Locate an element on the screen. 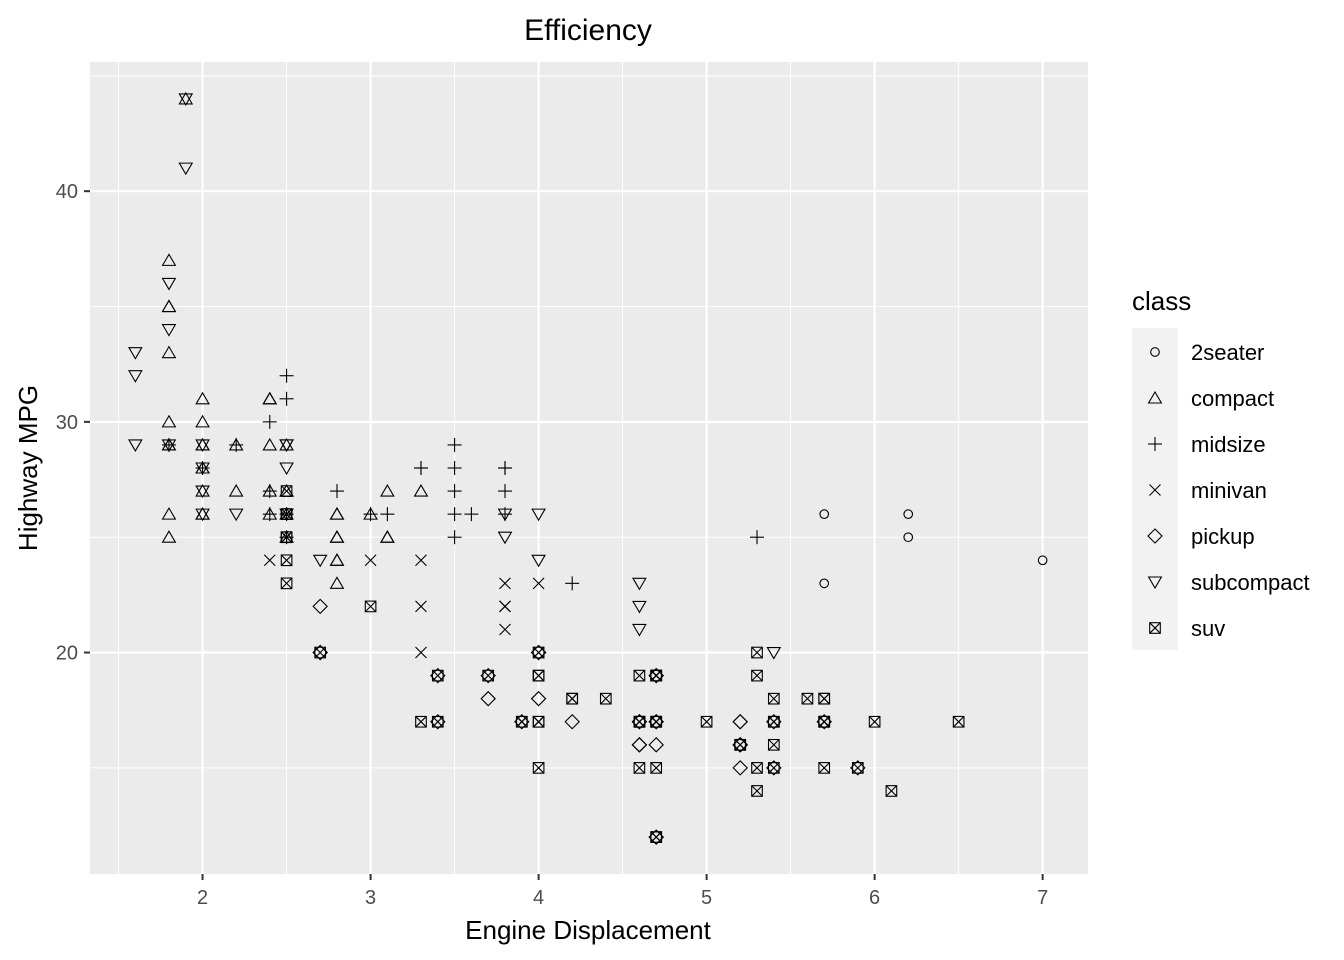 The image size is (1344, 960). legend-label: compact is located at coordinates (1232, 398).